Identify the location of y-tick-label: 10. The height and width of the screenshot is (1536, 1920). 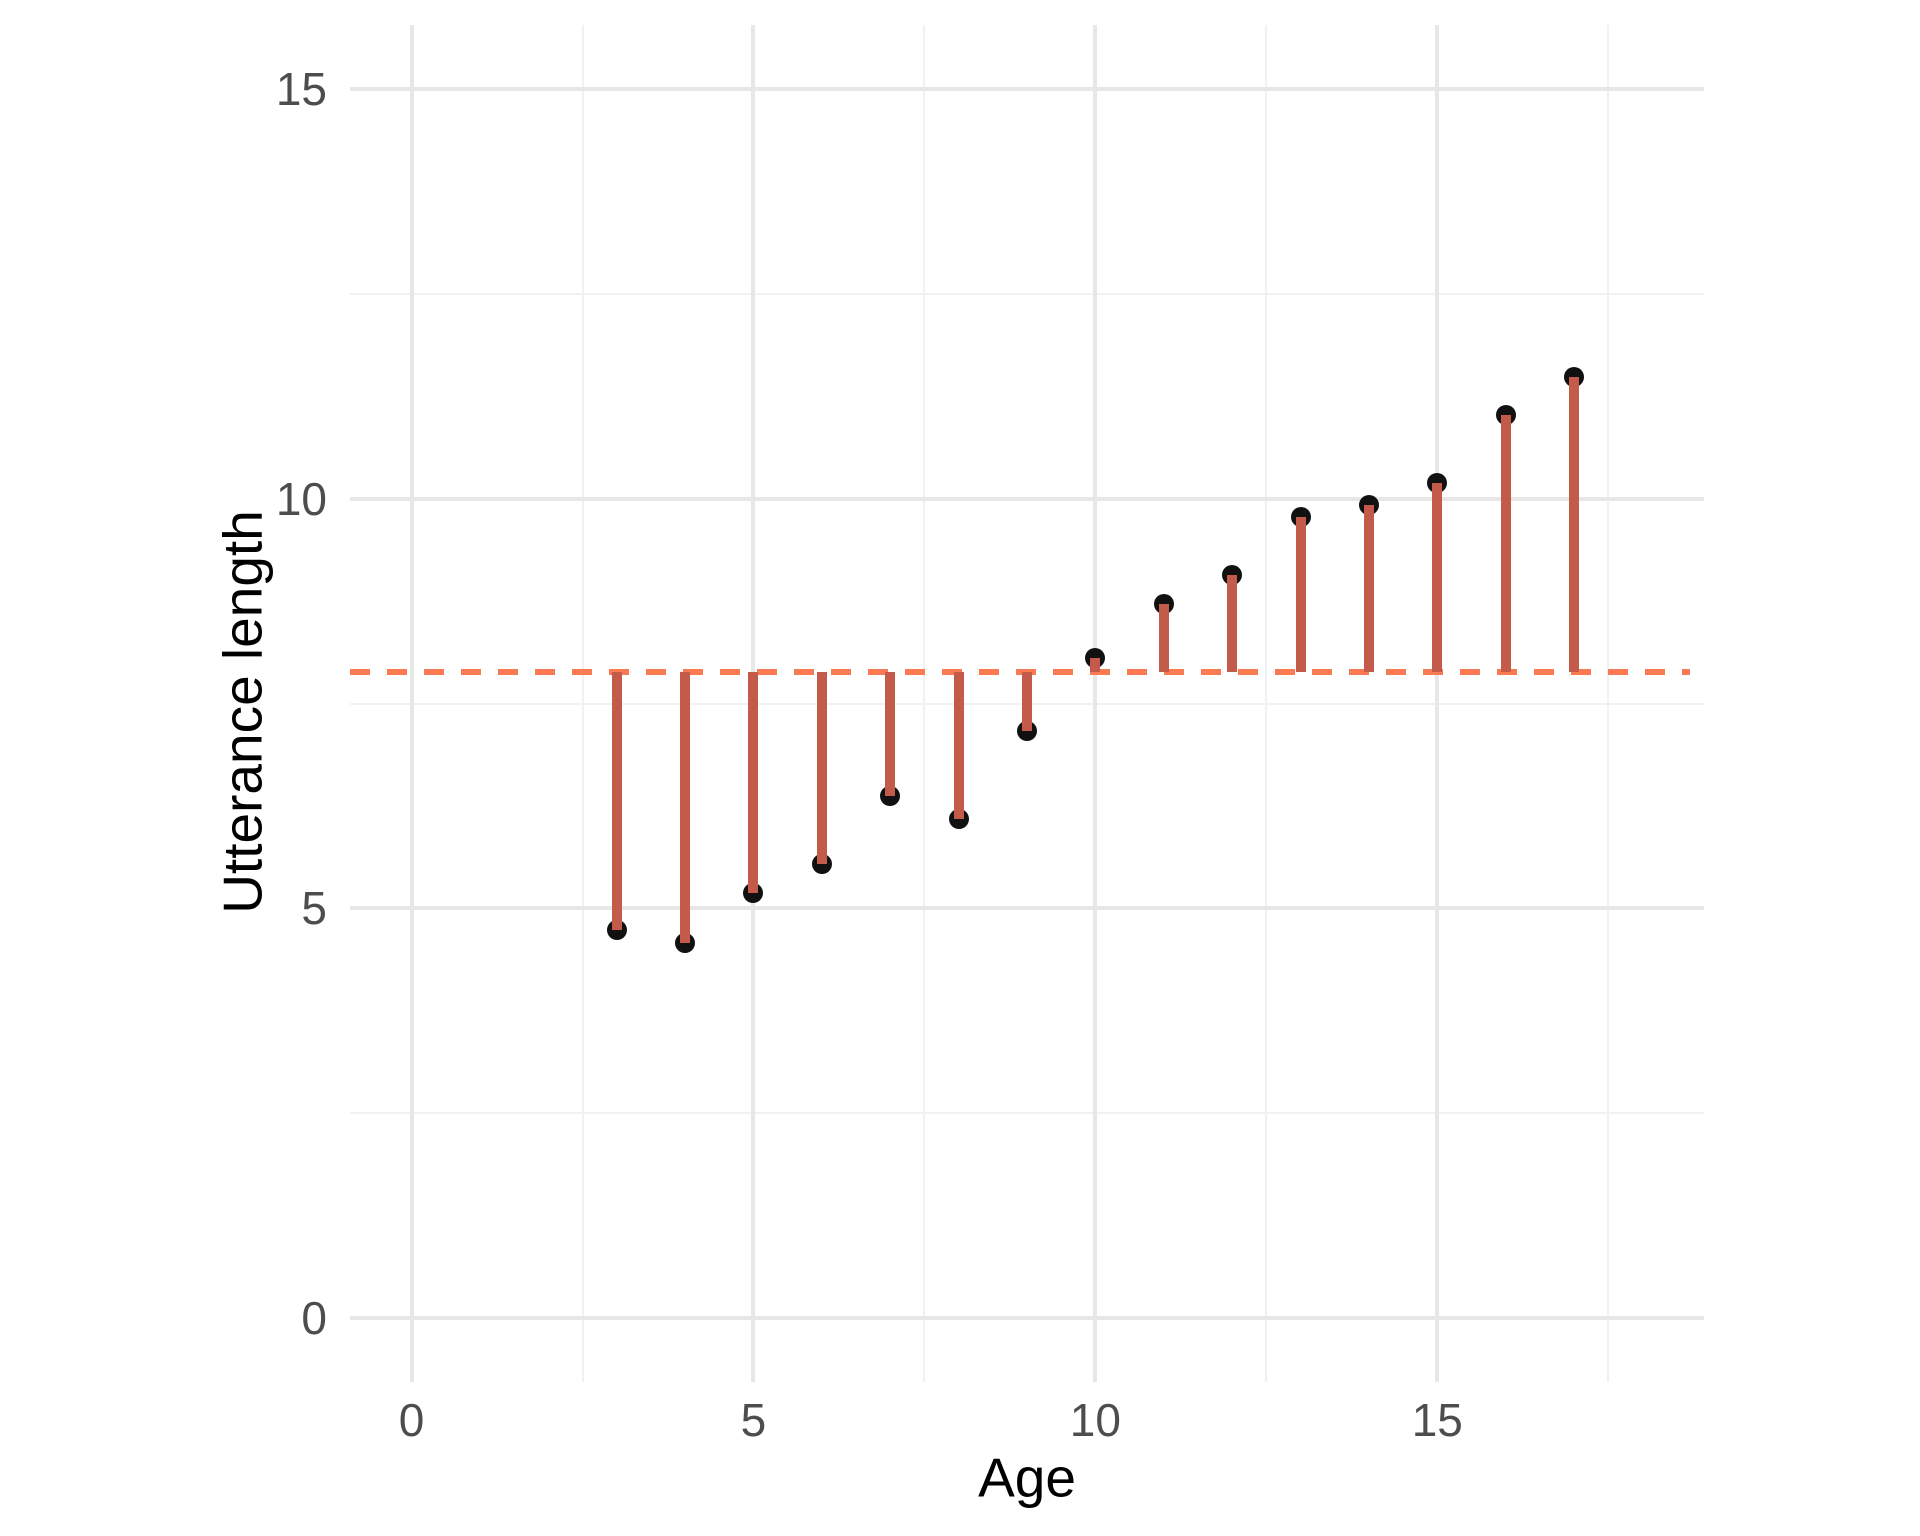
(301, 498).